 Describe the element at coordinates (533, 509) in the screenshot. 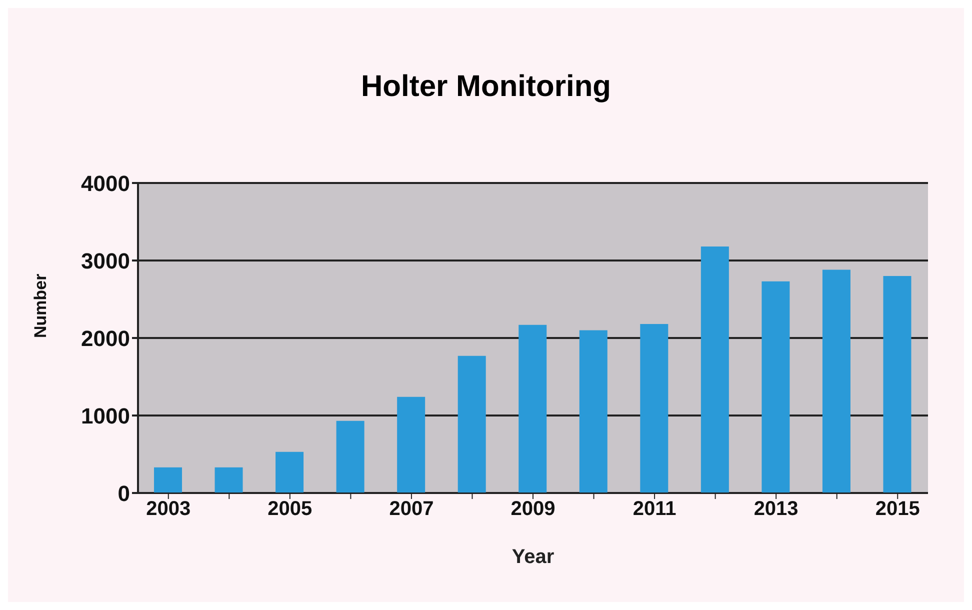

I see `x-tick-label: 2009` at that location.